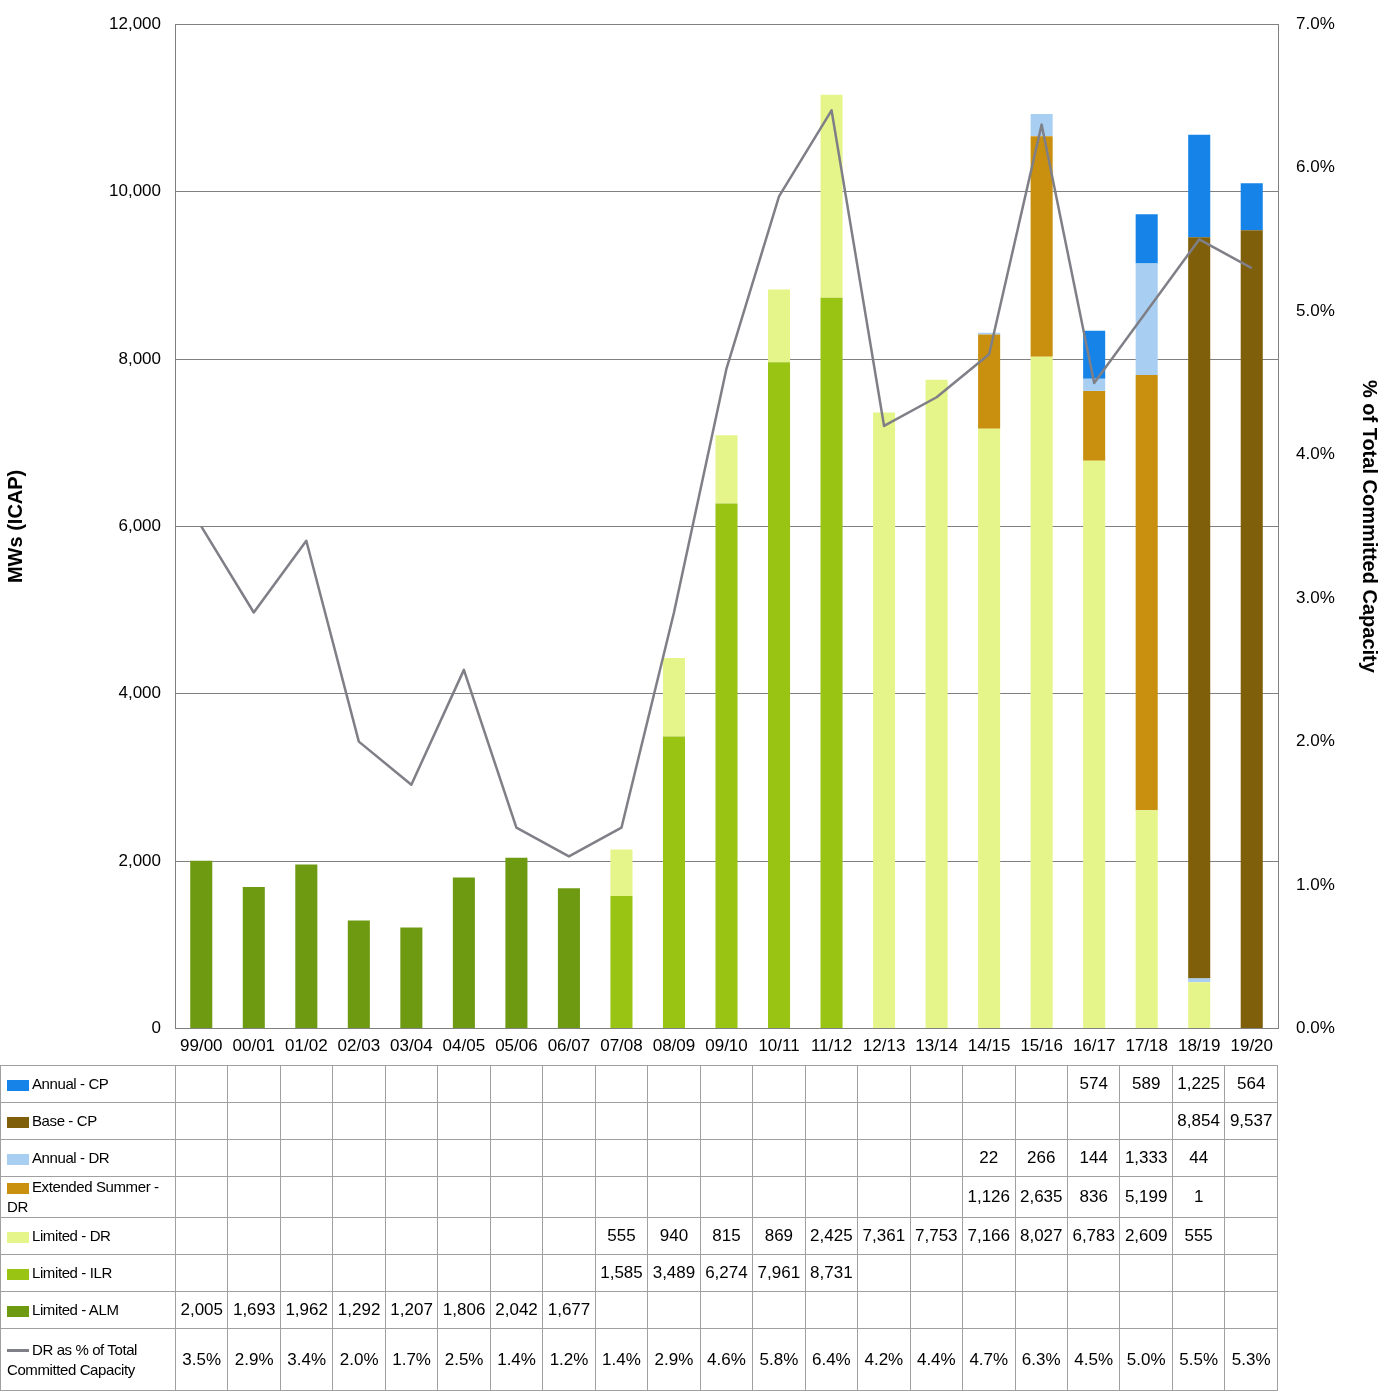 Image resolution: width=1385 pixels, height=1397 pixels. Describe the element at coordinates (726, 1273) in the screenshot. I see `data-label: 6,274` at that location.